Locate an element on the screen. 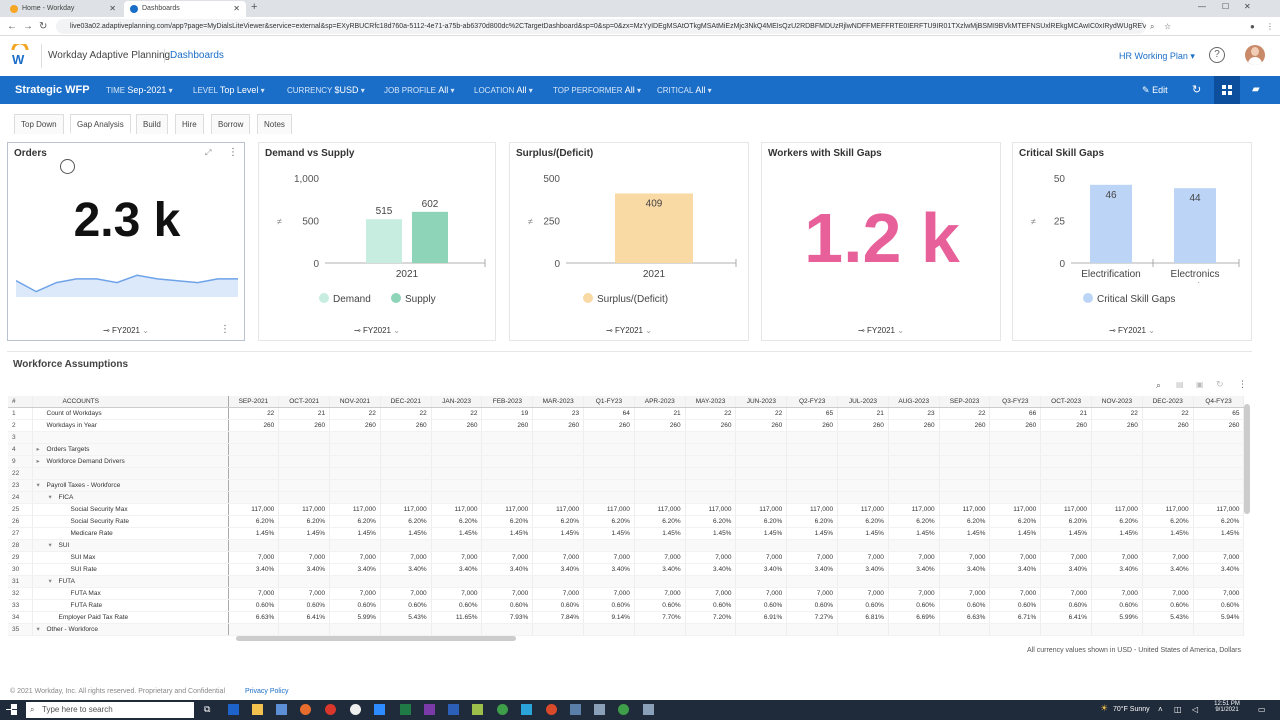 This screenshot has height=720, width=1280. workers-skill-gaps-card: Workers with Skill Gaps 1.2 k ⊸ FY2021 ⌄ is located at coordinates (881, 241).